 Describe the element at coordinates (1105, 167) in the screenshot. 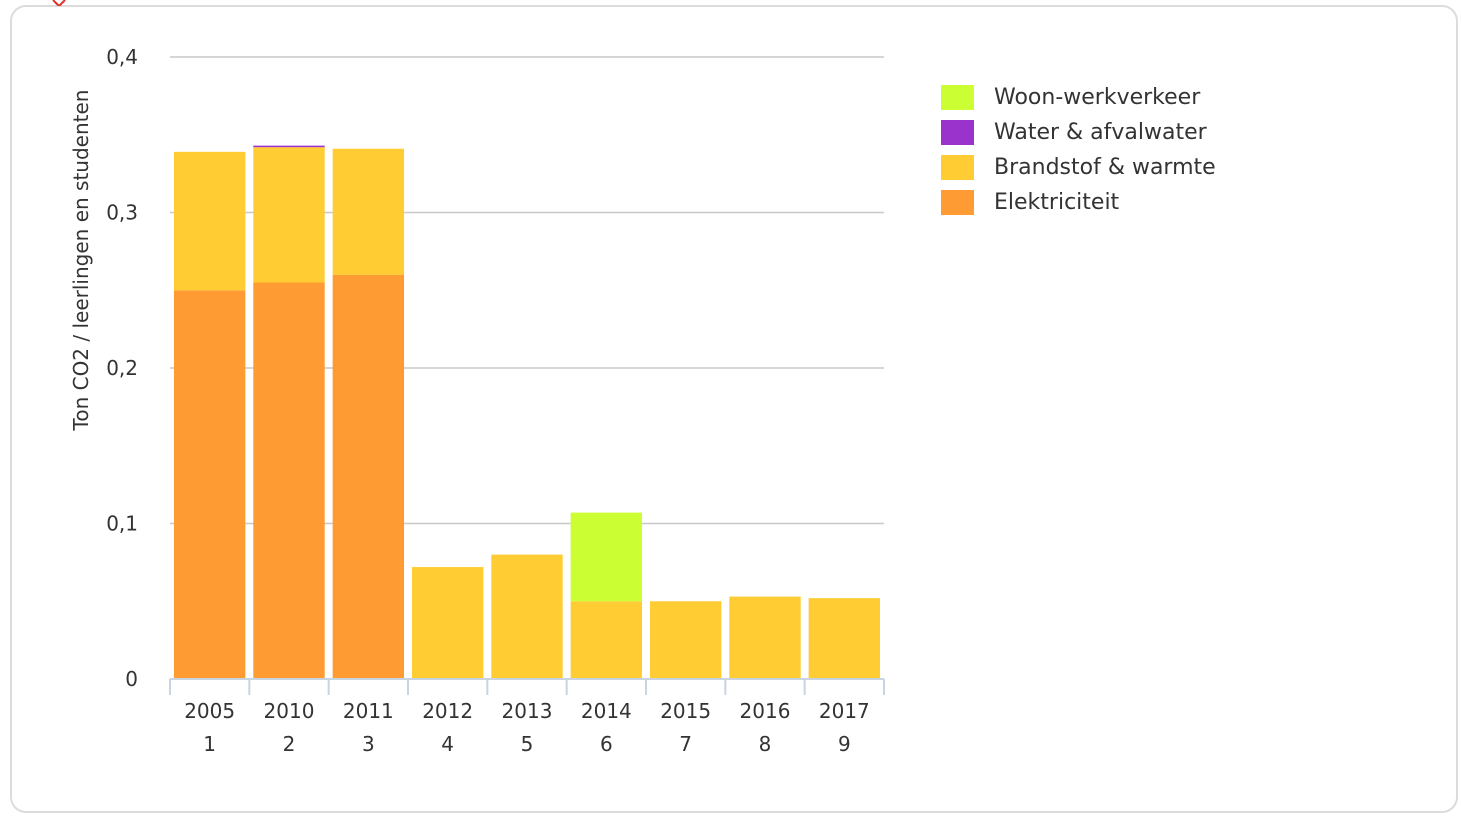

I see `legend-label: Brandstof & warmte` at that location.